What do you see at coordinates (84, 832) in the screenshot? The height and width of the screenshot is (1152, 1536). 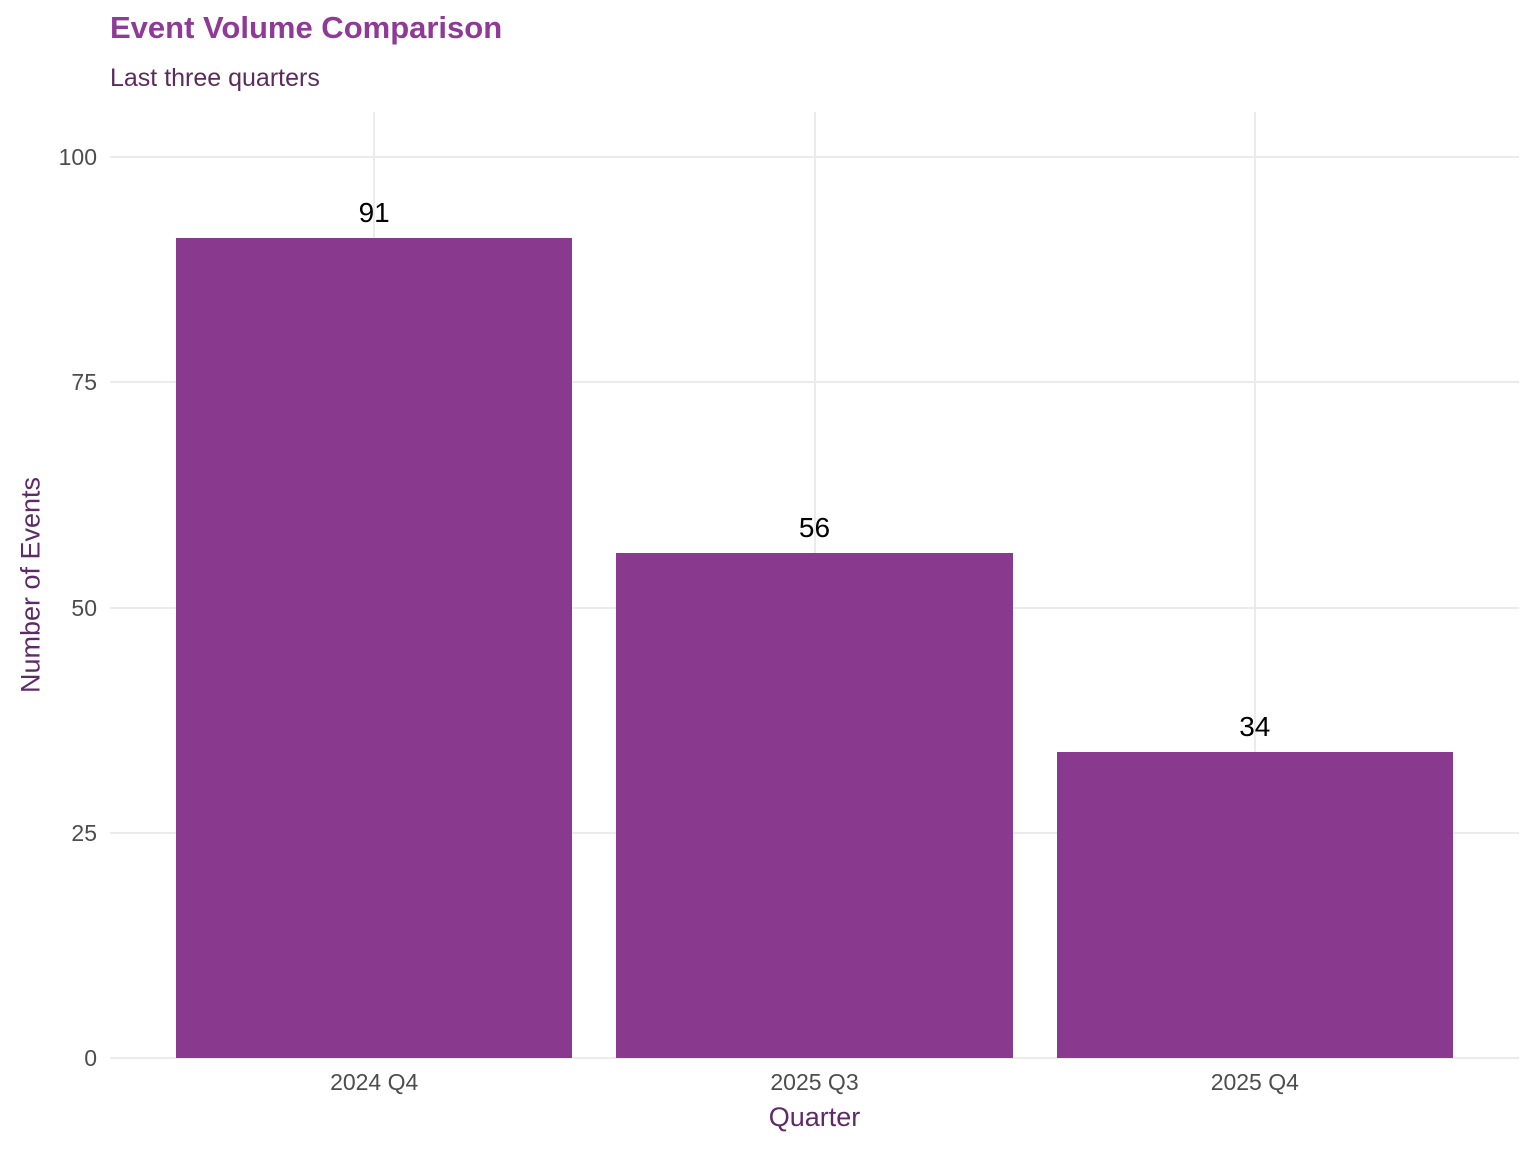 I see `y-tick-label: 25` at bounding box center [84, 832].